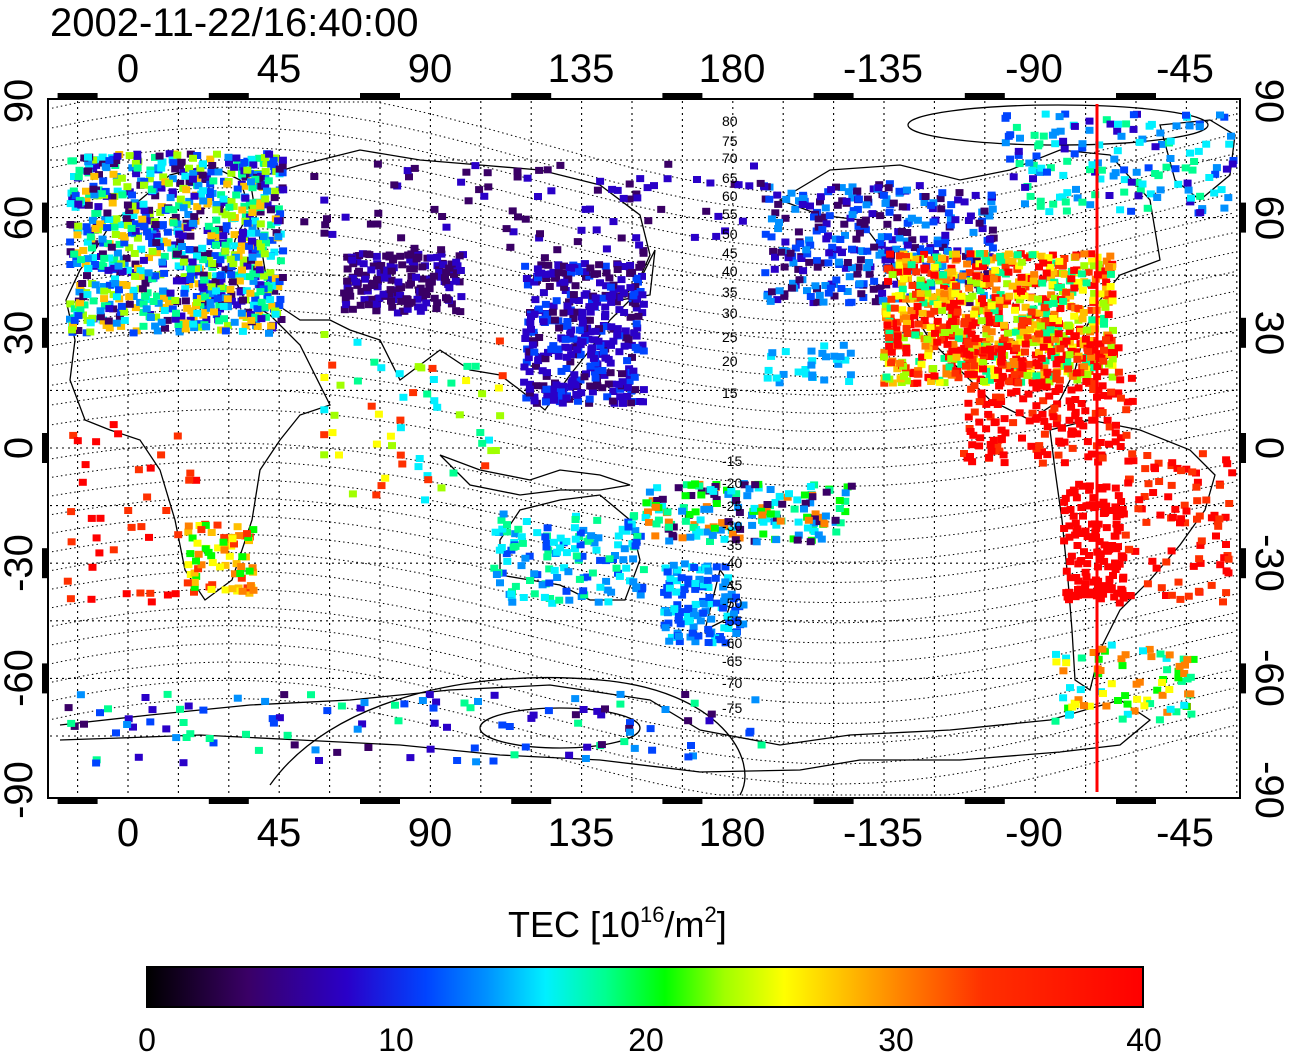 The height and width of the screenshot is (1058, 1292). Describe the element at coordinates (45, 332) in the screenshot. I see `left-tick` at that location.